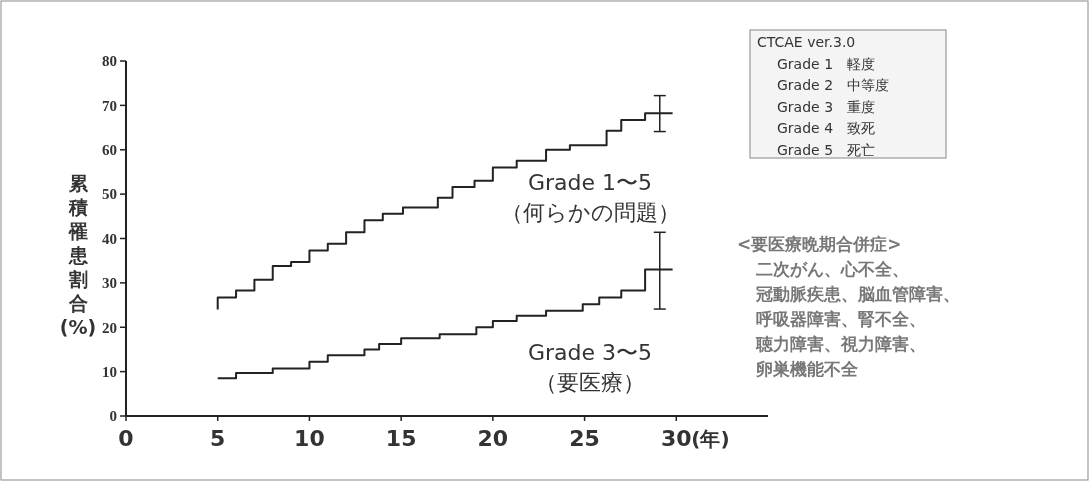 This screenshot has width=1089, height=481. Describe the element at coordinates (126, 438) in the screenshot. I see `x-tick-label: 0` at that location.